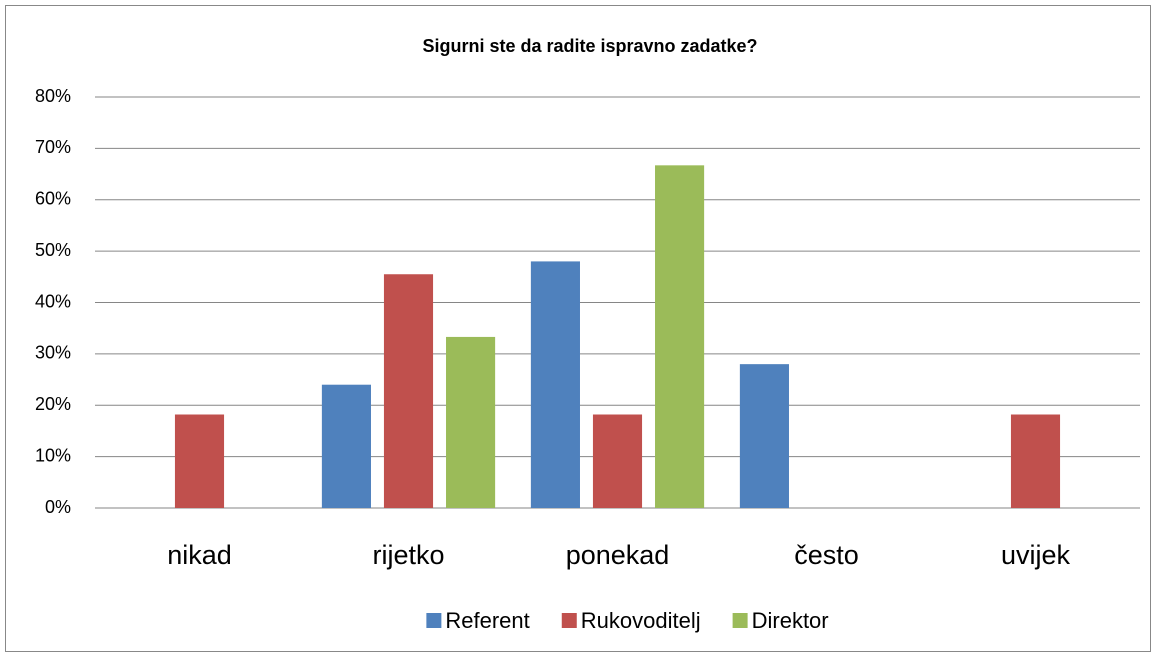  I want to click on x-tick-label: uvijek, so click(1036, 555).